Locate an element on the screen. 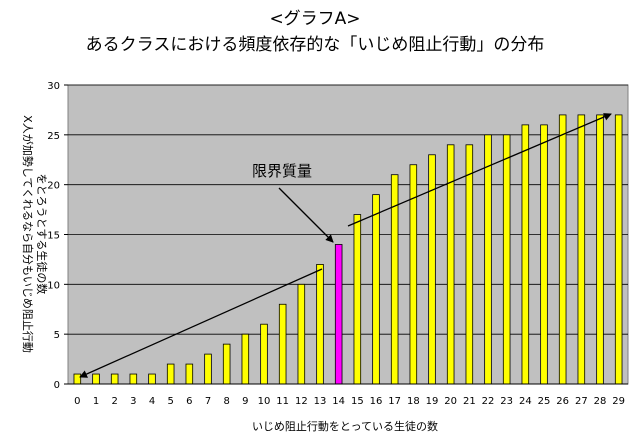 The width and height of the screenshot is (631, 436). x-tick-label: 11 is located at coordinates (282, 401).